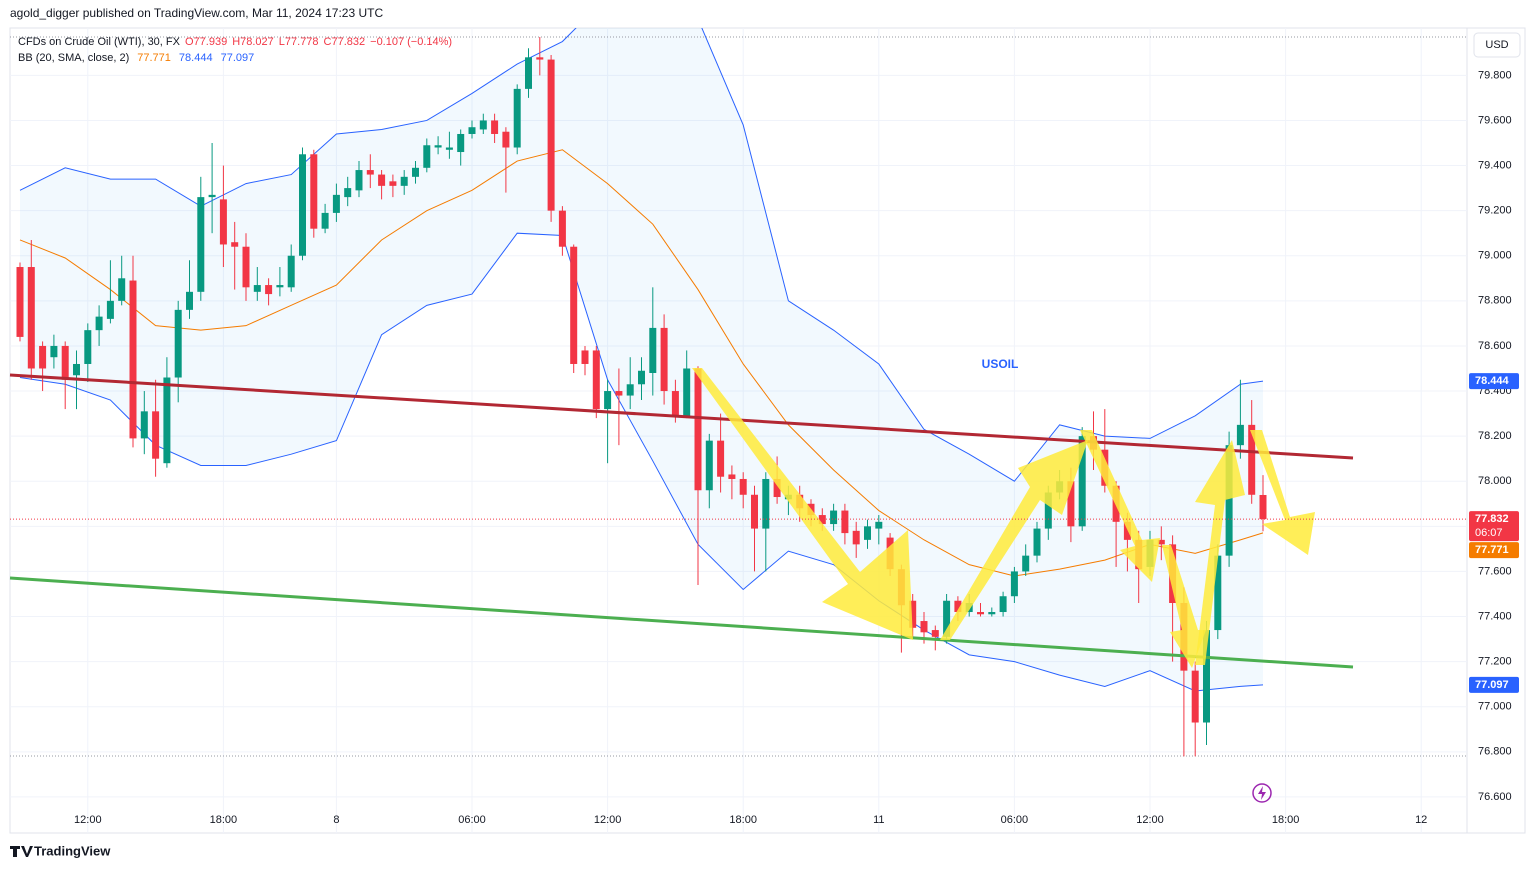 This screenshot has height=869, width=1534. I want to click on currency-button, so click(1497, 45).